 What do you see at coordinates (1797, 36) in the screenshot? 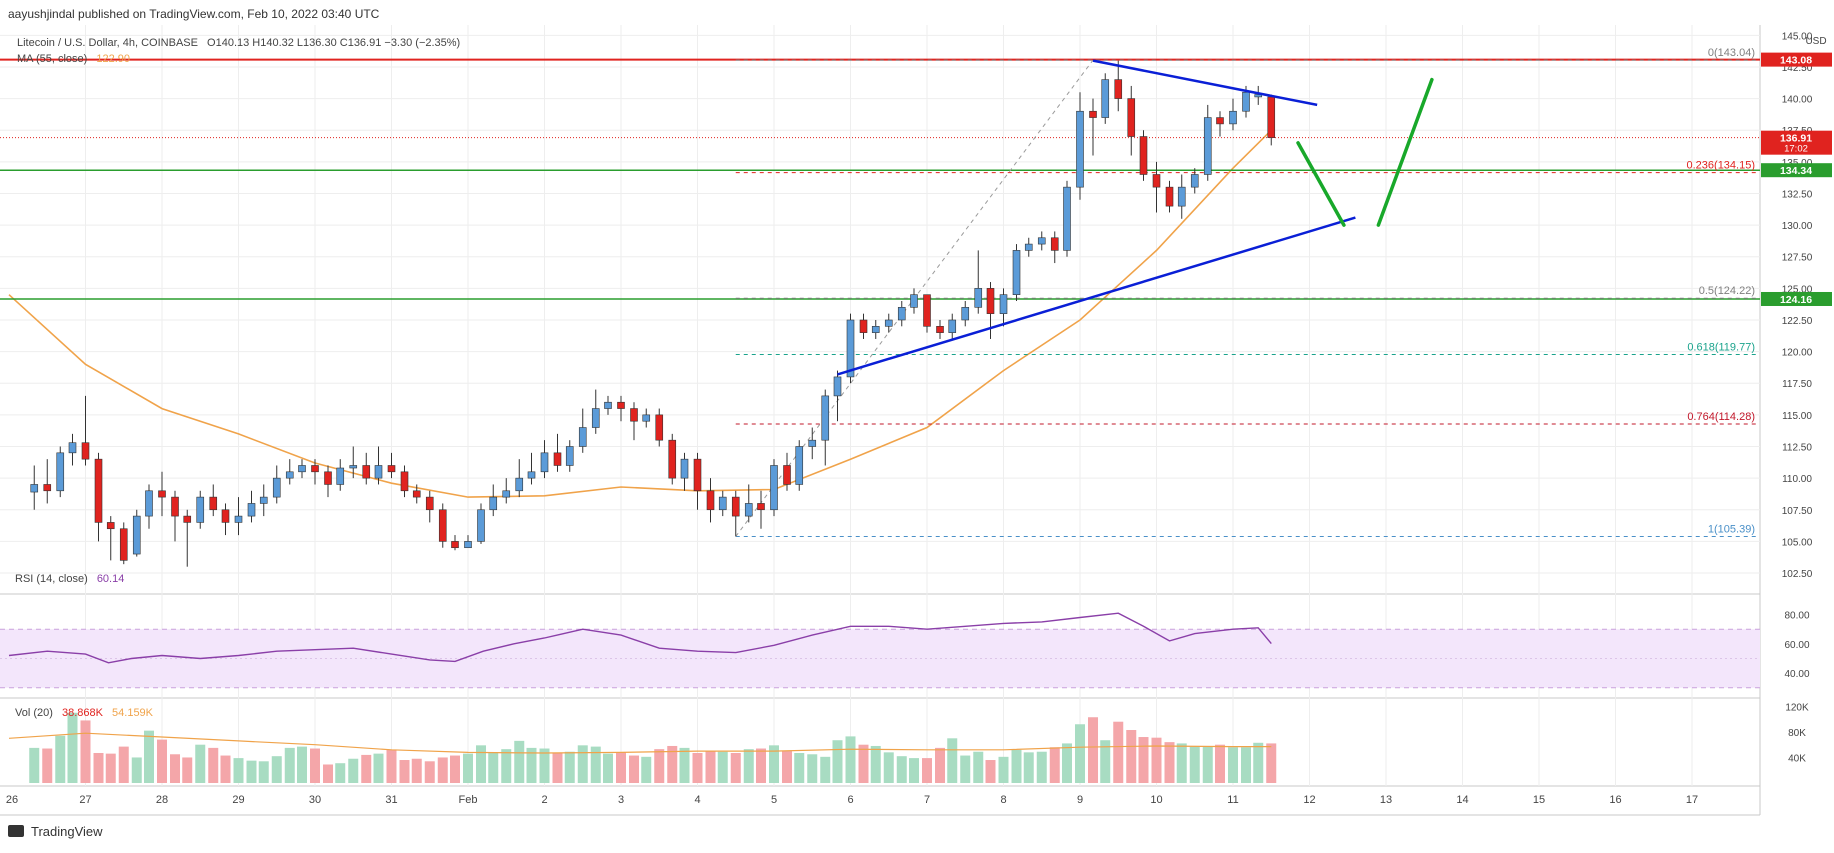
I see `price-tick-label: 145.00` at bounding box center [1797, 36].